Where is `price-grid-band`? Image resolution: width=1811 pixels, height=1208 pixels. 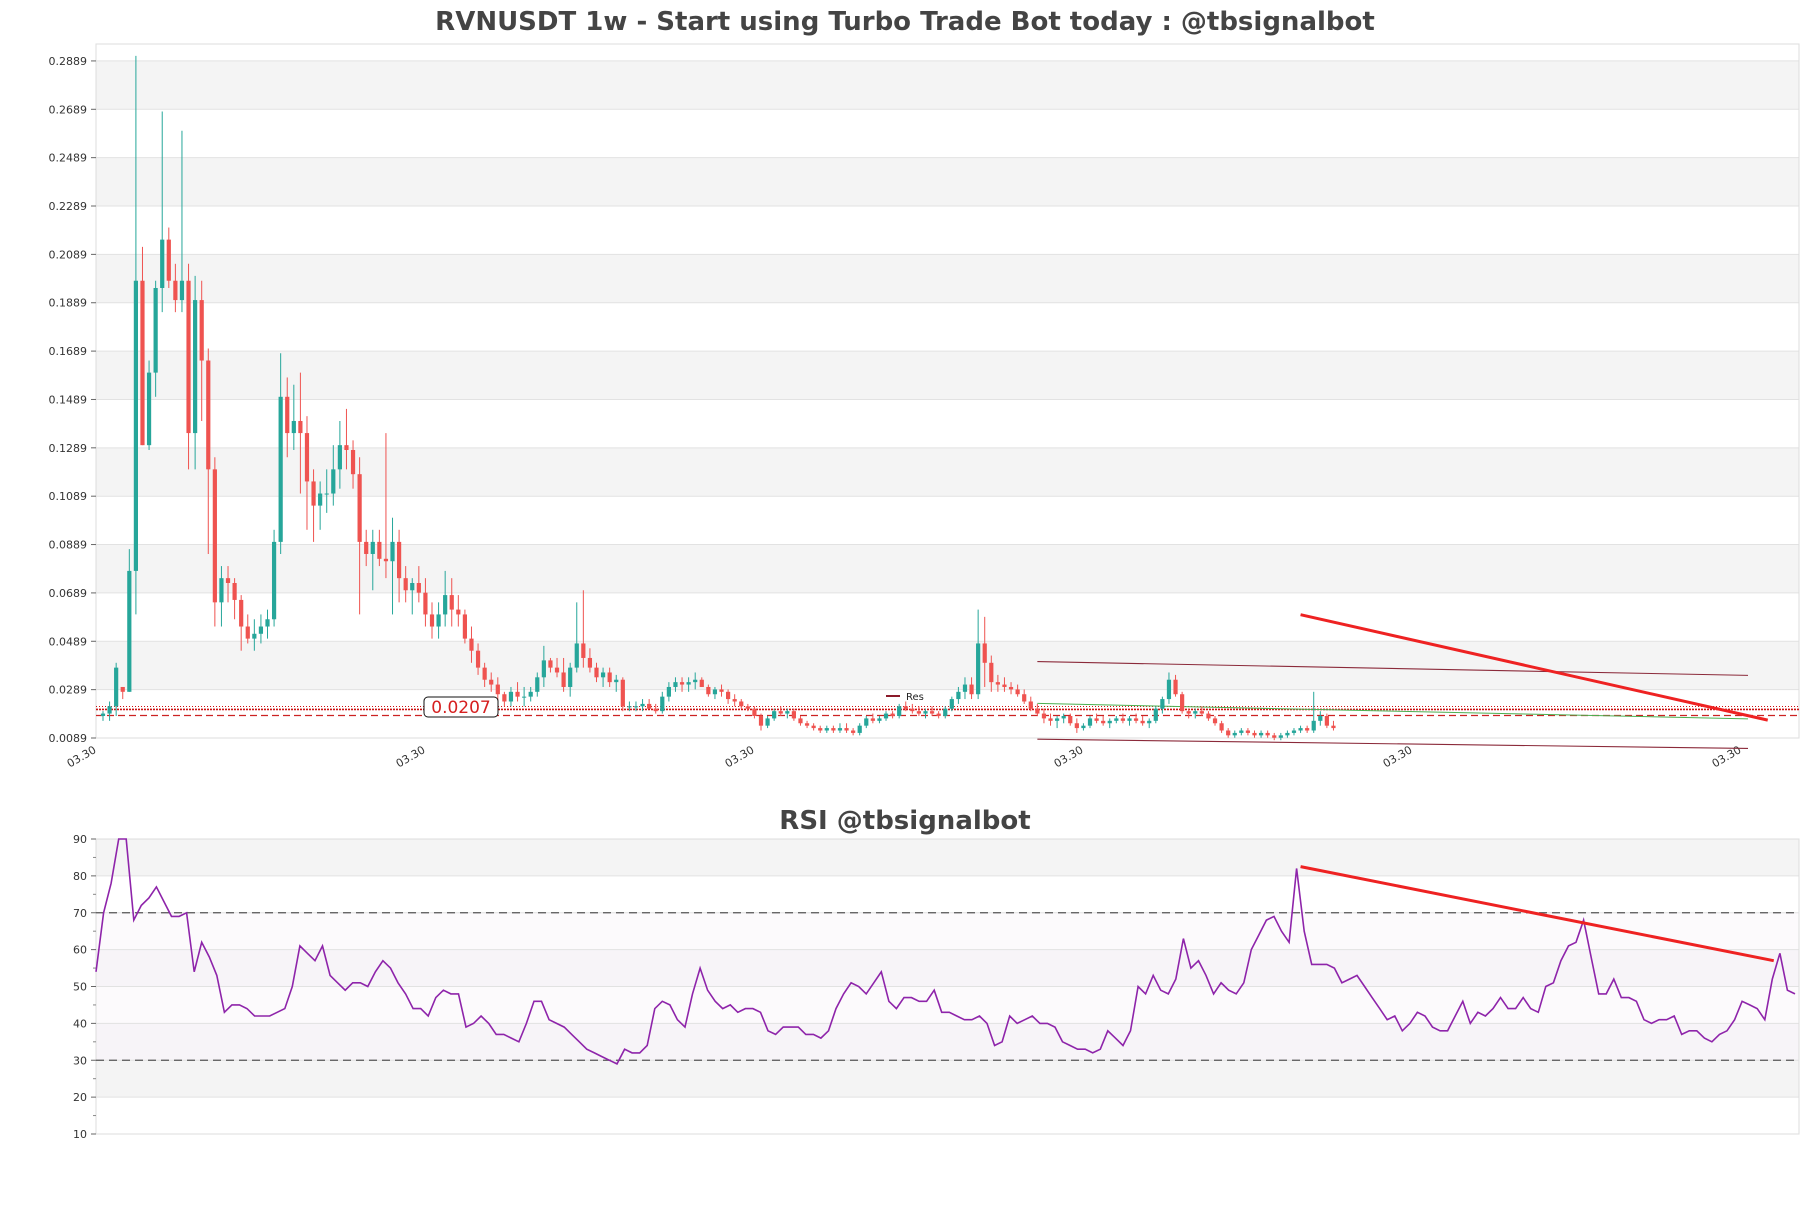
price-grid-band is located at coordinates (947, 278).